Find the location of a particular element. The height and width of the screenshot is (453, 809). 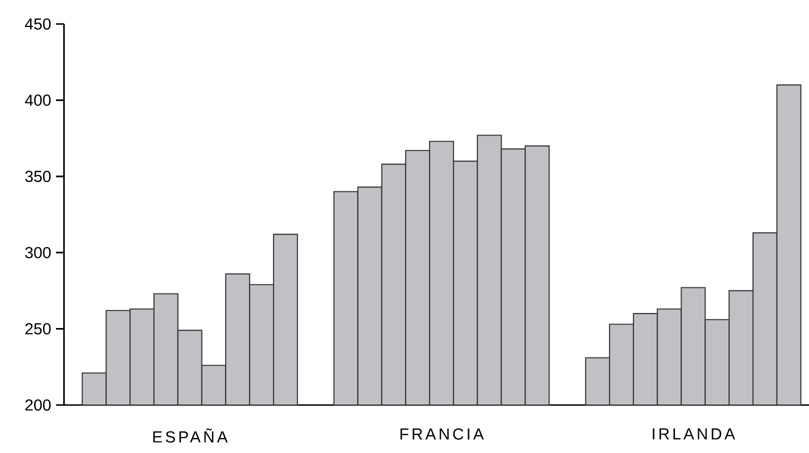

x-tick-label: FRANCIA is located at coordinates (442, 434).